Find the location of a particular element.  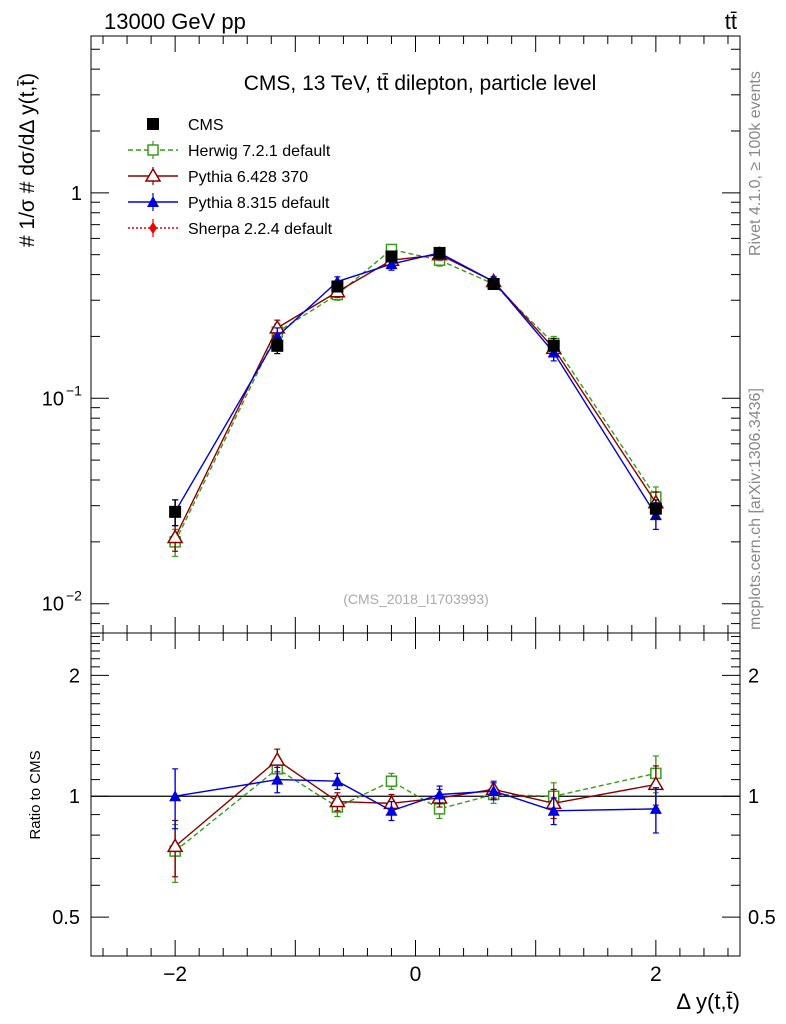

legend-label: Pythia 6.428 370 is located at coordinates (248, 177).